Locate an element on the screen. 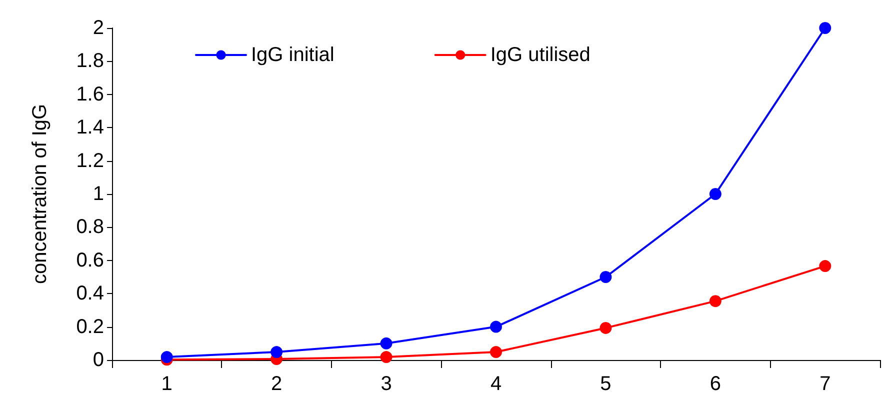 Image resolution: width=891 pixels, height=410 pixels. y-tick-label: 0 is located at coordinates (98, 360).